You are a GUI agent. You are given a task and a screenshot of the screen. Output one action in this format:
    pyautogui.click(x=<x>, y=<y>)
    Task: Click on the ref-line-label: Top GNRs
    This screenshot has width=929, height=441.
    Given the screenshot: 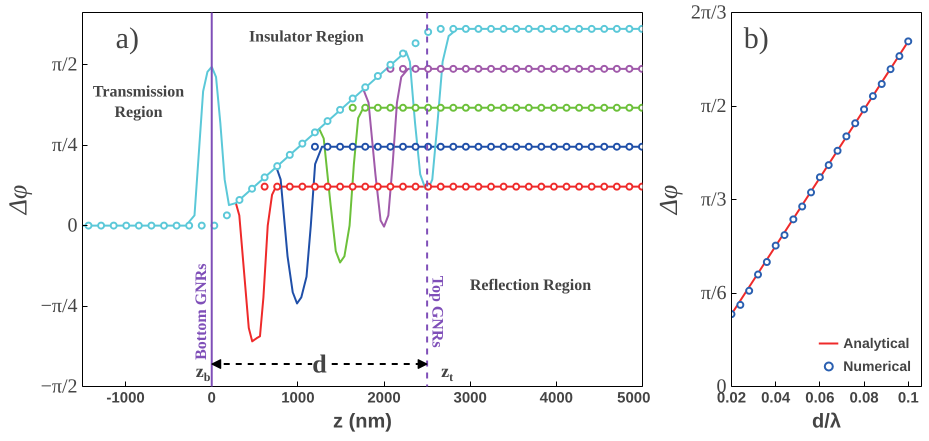 What is the action you would take?
    pyautogui.click(x=437, y=312)
    